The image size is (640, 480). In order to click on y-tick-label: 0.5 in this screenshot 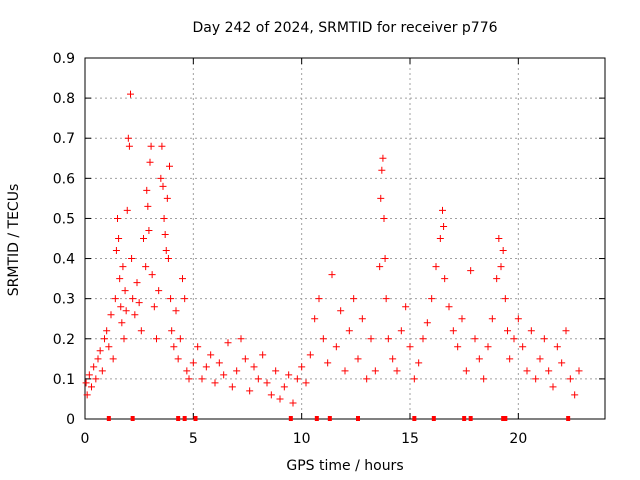, I will do `click(64, 219)`.